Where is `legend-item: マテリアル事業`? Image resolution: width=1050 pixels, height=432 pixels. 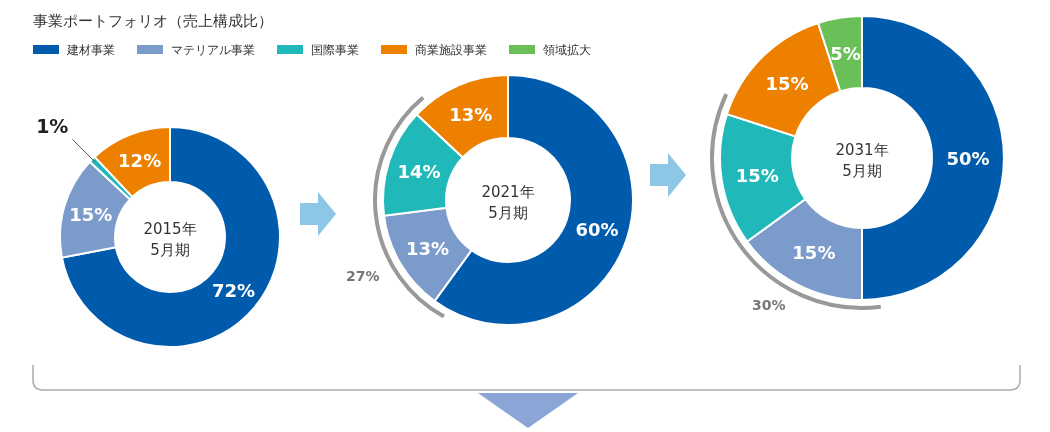
legend-item: マテリアル事業 is located at coordinates (196, 50).